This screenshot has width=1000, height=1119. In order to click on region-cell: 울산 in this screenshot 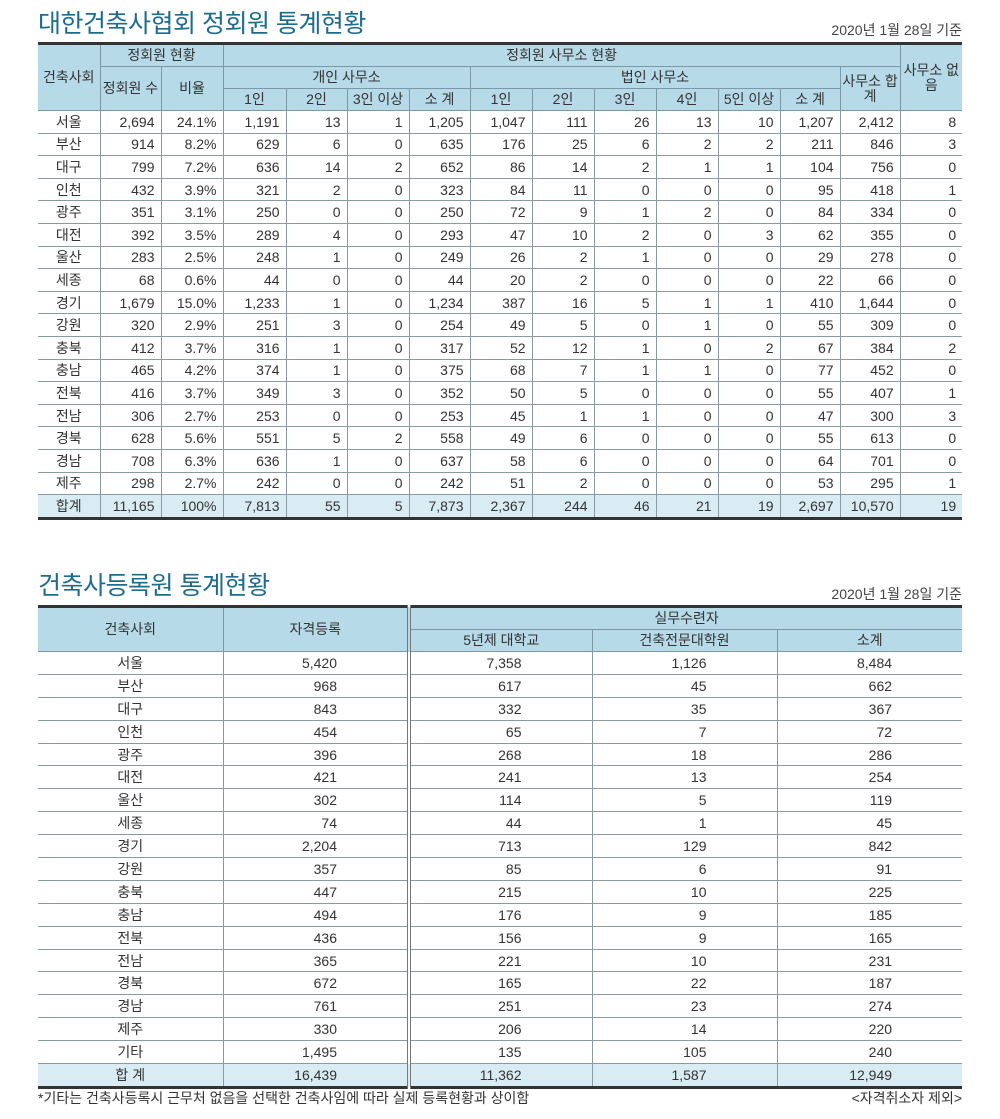, I will do `click(69, 258)`.